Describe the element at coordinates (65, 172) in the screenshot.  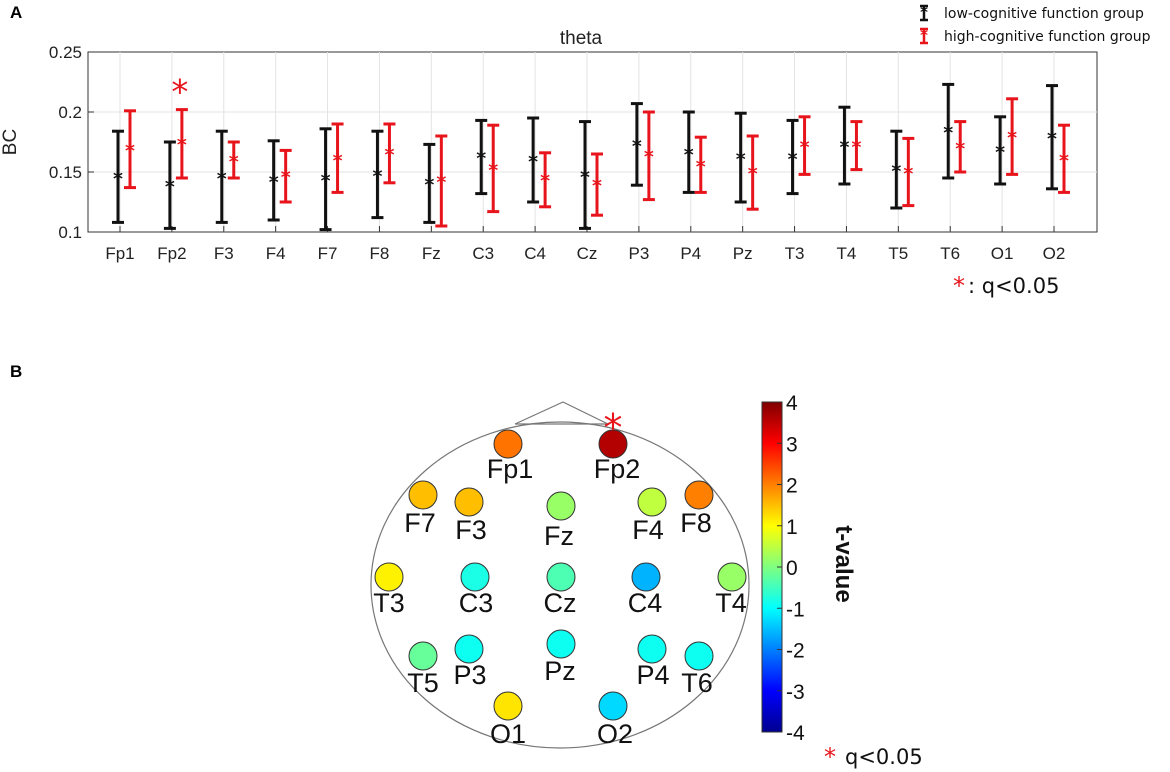
I see `y-tick-label: 0.15` at that location.